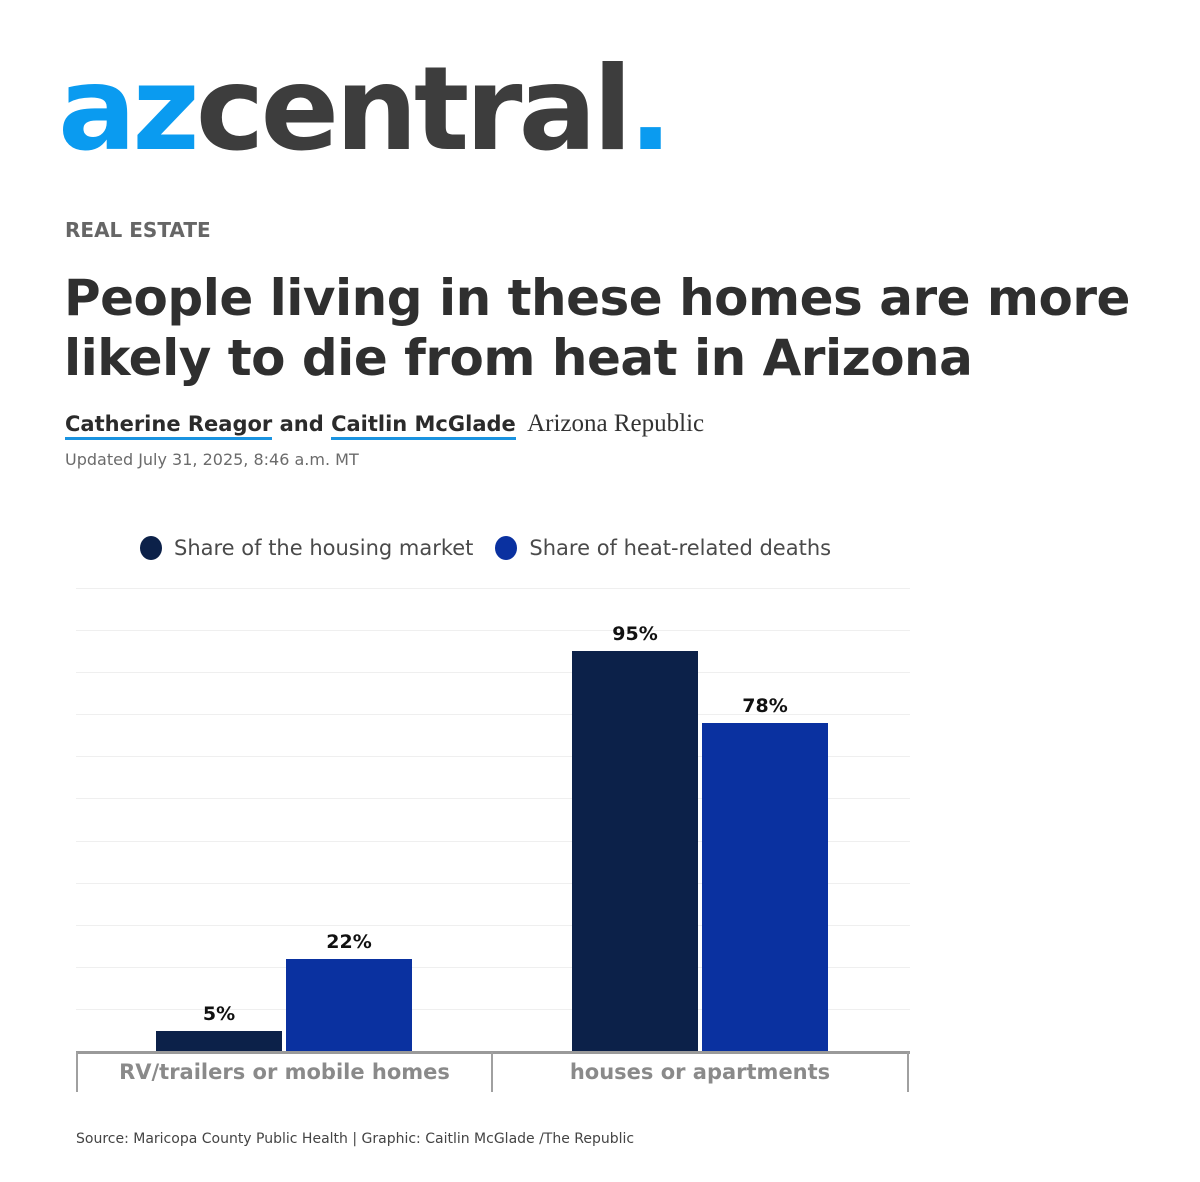 The height and width of the screenshot is (1182, 1200). I want to click on section-label: REAL ESTATE, so click(138, 230).